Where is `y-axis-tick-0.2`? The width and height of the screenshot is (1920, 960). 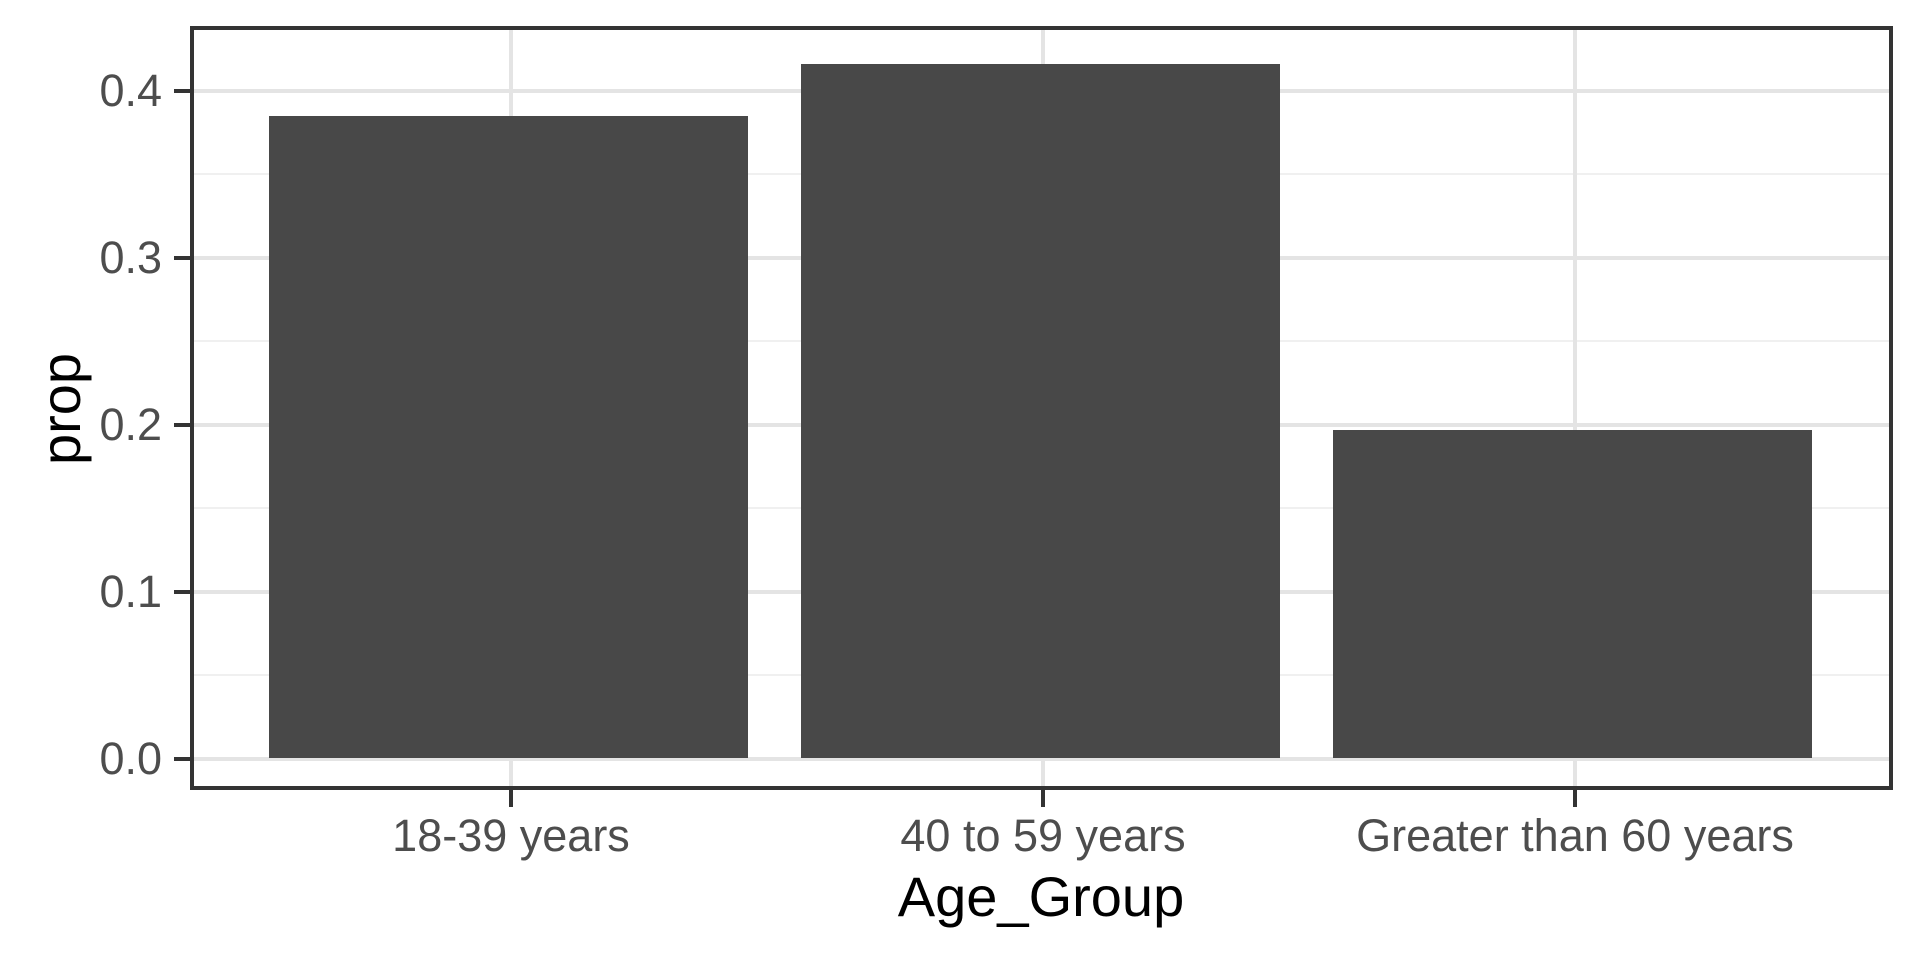 y-axis-tick-0.2 is located at coordinates (183, 425).